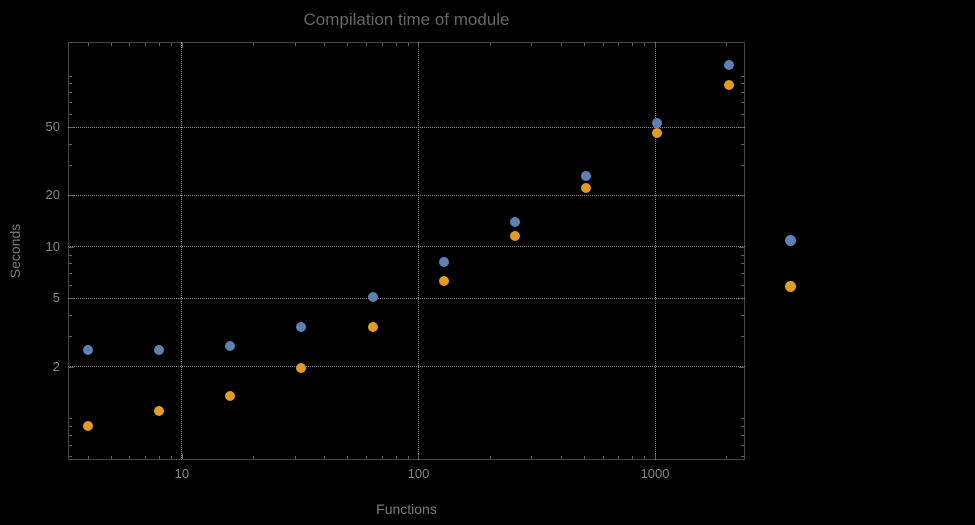  I want to click on grid-line-vertical, so click(418, 251).